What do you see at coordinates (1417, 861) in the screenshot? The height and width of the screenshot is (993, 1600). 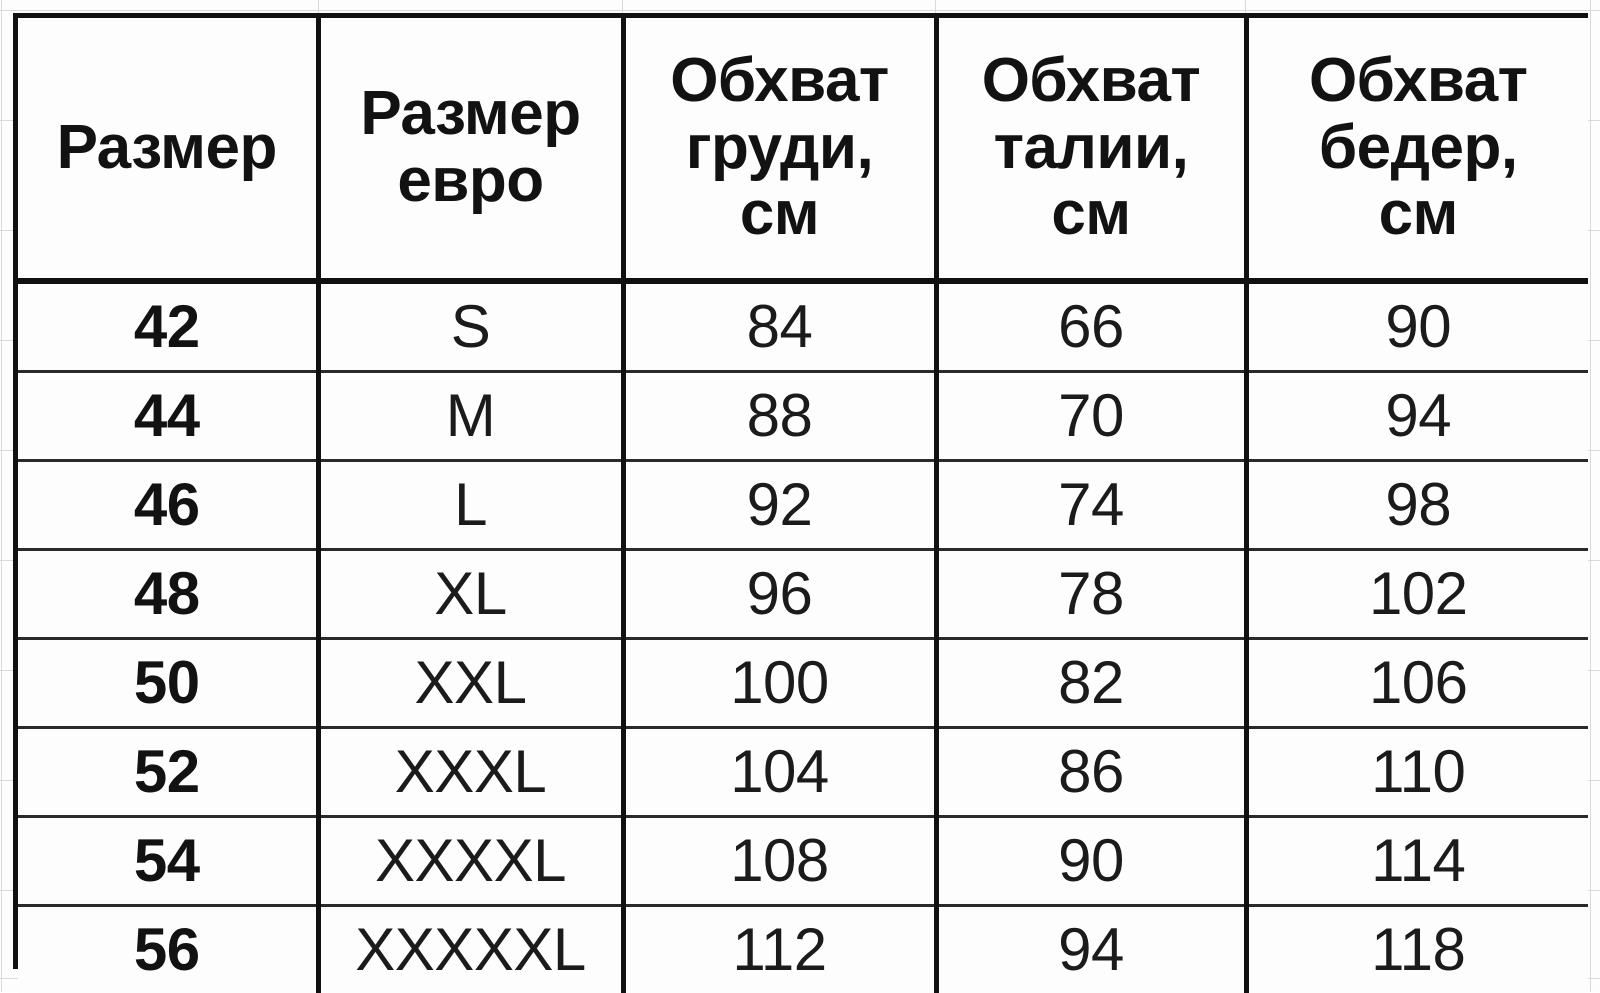 I see `cell-hips: 114` at bounding box center [1417, 861].